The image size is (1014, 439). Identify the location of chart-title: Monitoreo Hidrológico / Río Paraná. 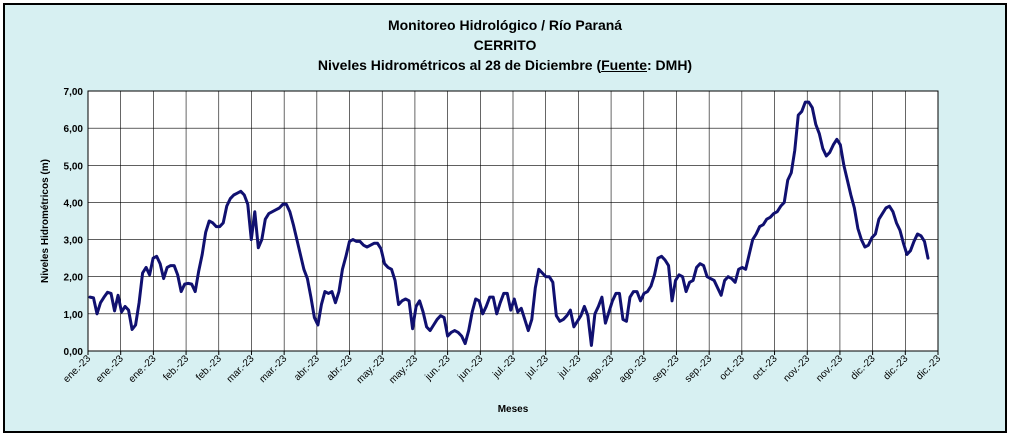
(505, 25).